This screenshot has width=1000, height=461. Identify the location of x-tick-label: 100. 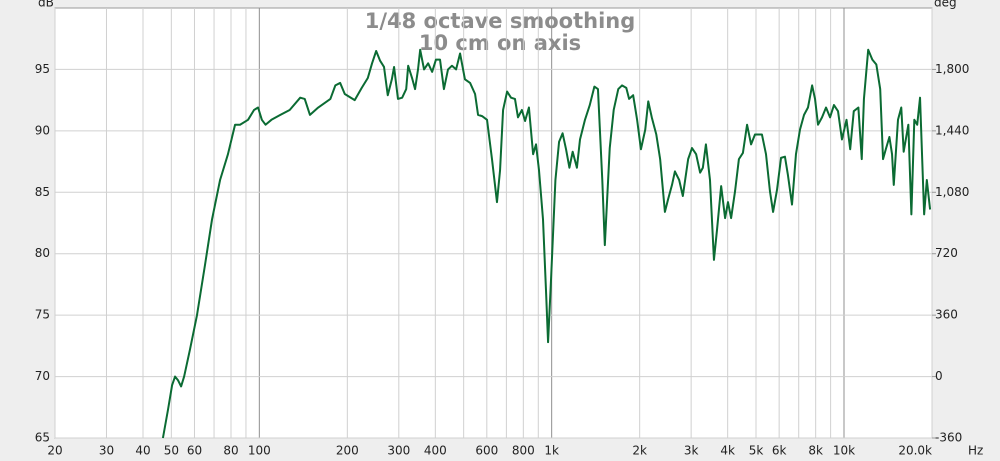
(259, 451).